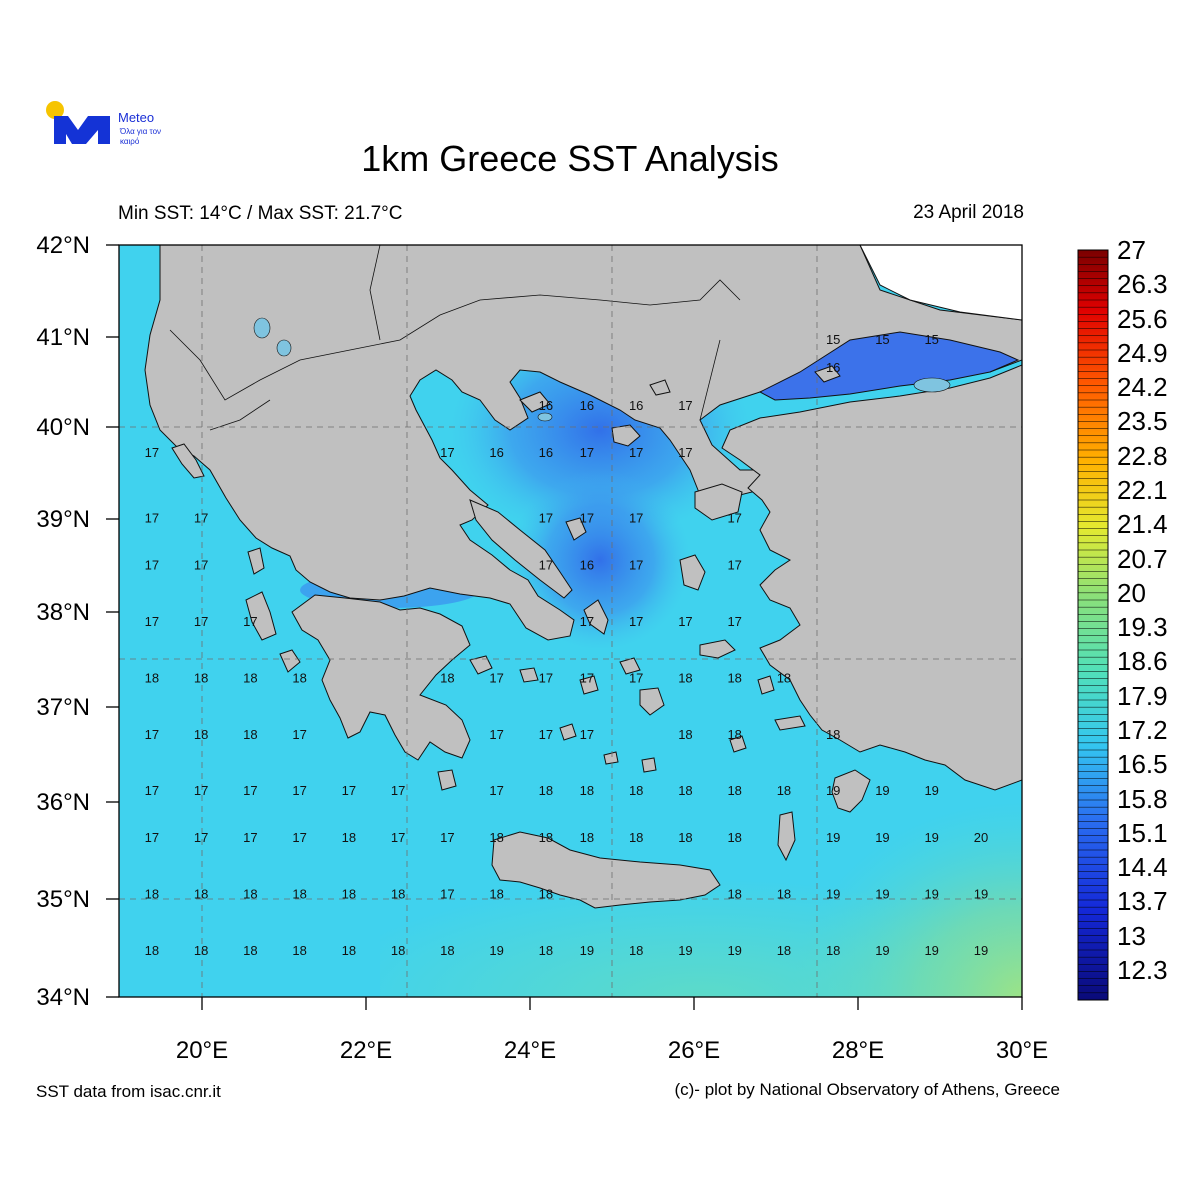 This screenshot has height=1200, width=1200. Describe the element at coordinates (55, 110) in the screenshot. I see `sun-icon` at that location.